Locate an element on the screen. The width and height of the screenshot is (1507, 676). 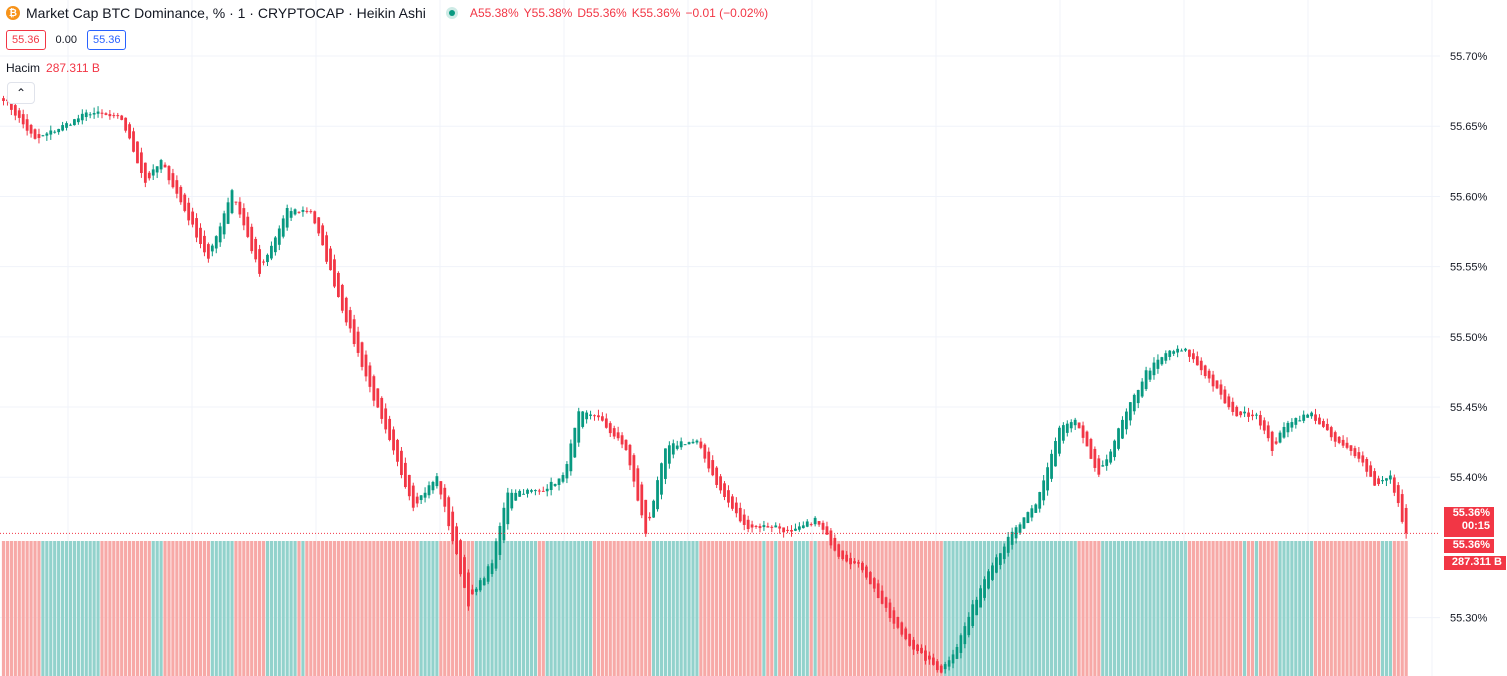
price-tick-label: 55.30% is located at coordinates (1469, 619).